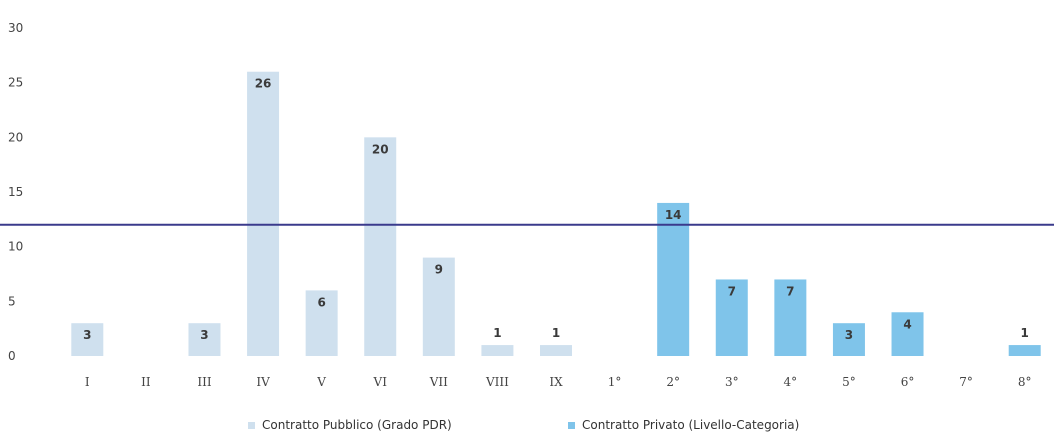  Describe the element at coordinates (204, 382) in the screenshot. I see `x-tick-label: III` at that location.